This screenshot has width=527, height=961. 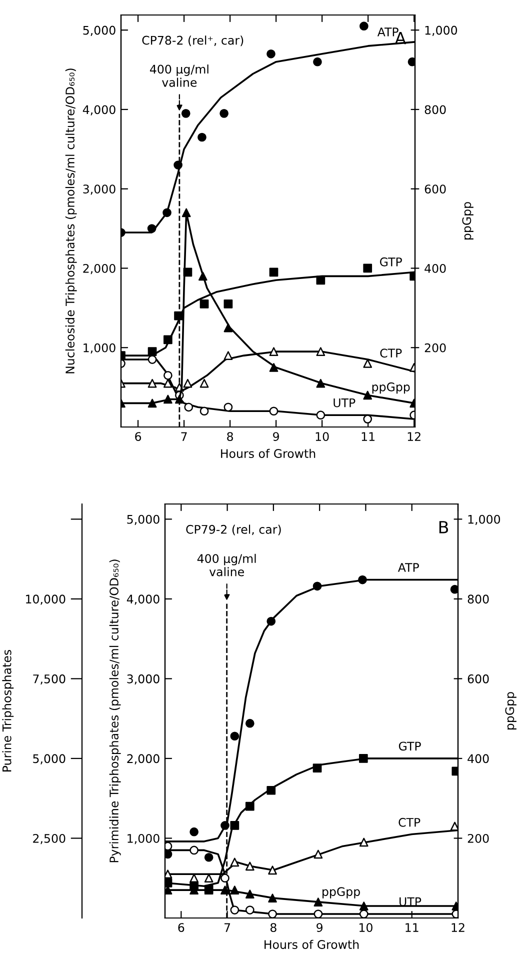 What do you see at coordinates (408, 567) in the screenshot?
I see `text: ATP` at bounding box center [408, 567].